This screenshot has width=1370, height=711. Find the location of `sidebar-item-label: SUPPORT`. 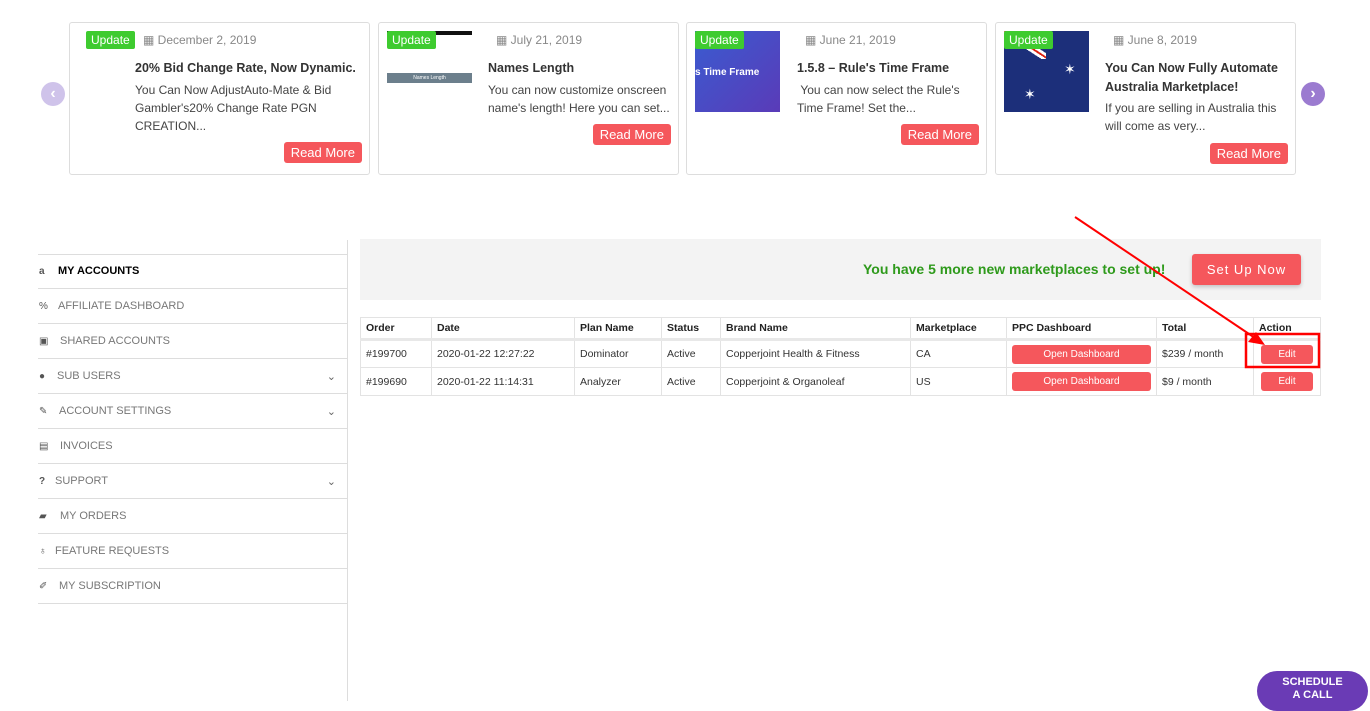

sidebar-item-label: SUPPORT is located at coordinates (81, 481).